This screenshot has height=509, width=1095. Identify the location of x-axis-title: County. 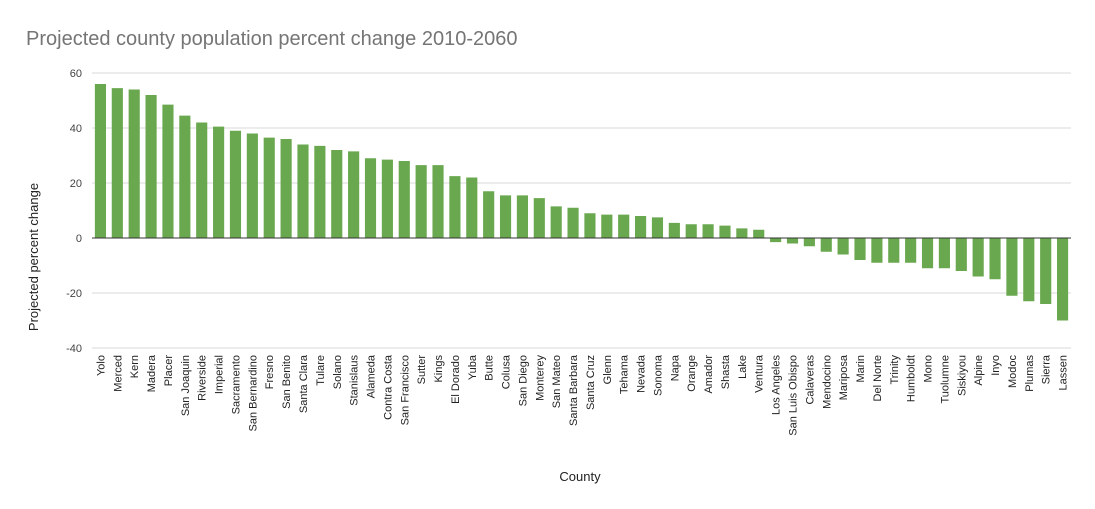
(580, 476).